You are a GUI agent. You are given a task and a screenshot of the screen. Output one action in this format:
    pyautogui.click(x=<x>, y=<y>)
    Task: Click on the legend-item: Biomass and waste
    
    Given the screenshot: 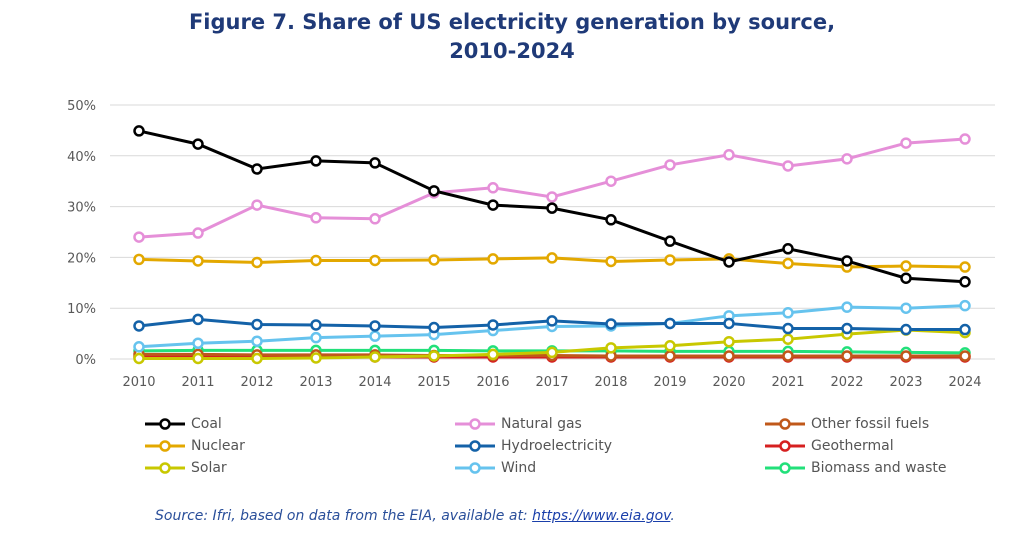 What is the action you would take?
    pyautogui.click(x=865, y=468)
    